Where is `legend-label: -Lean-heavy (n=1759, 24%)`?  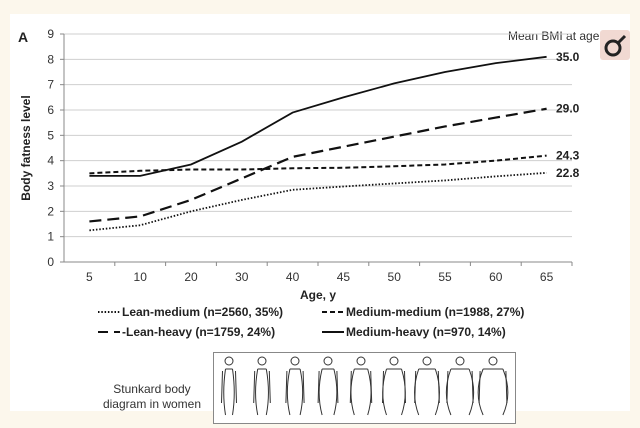
legend-label: -Lean-heavy (n=1759, 24%) is located at coordinates (198, 332).